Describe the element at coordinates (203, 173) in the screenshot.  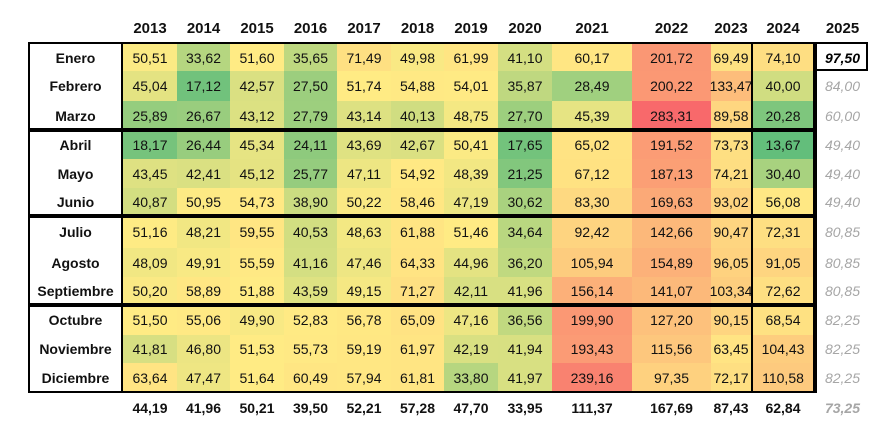
I see `value-cell: 42,41` at that location.